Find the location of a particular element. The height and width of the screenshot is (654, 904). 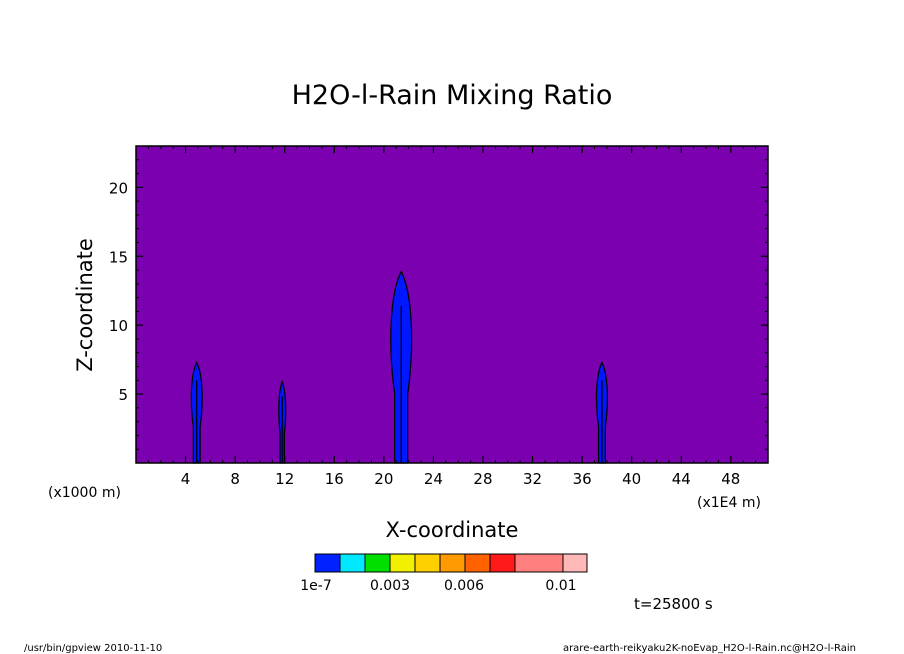

x-tick-label: 12 is located at coordinates (284, 479).